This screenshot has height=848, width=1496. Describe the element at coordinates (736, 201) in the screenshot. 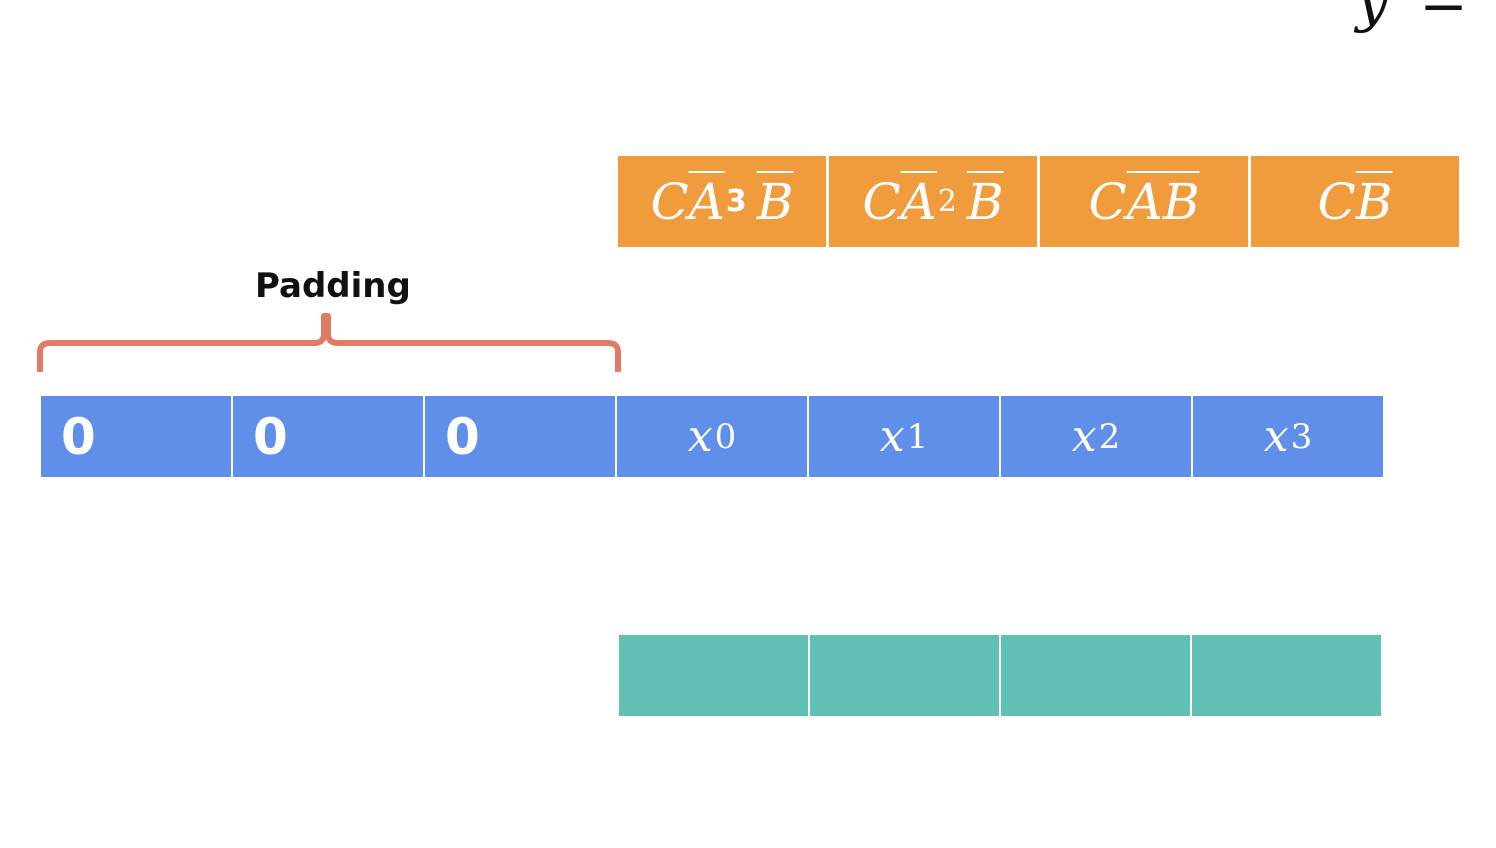

I see `kernel-power: 3` at that location.